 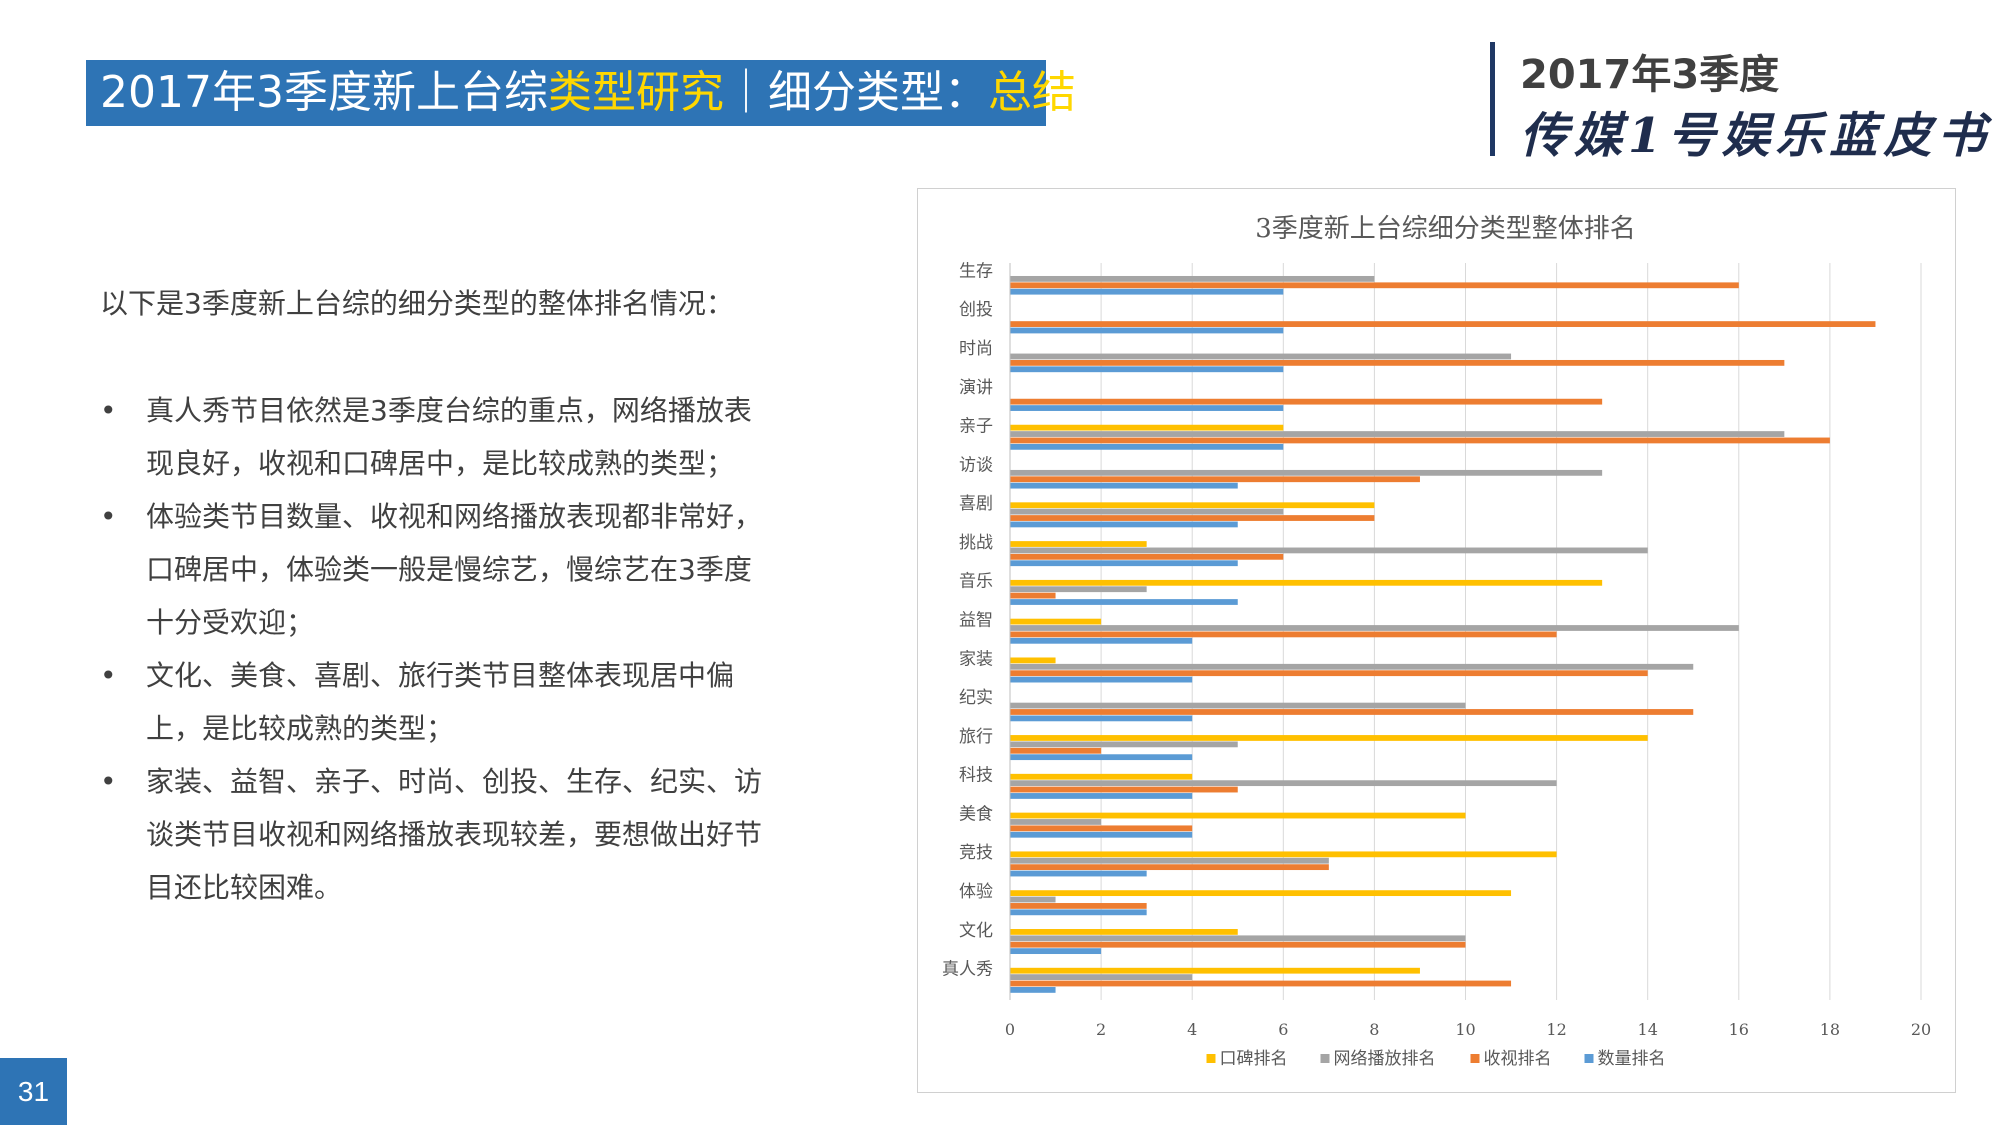 I want to click on category-label: 音乐, so click(x=976, y=582).